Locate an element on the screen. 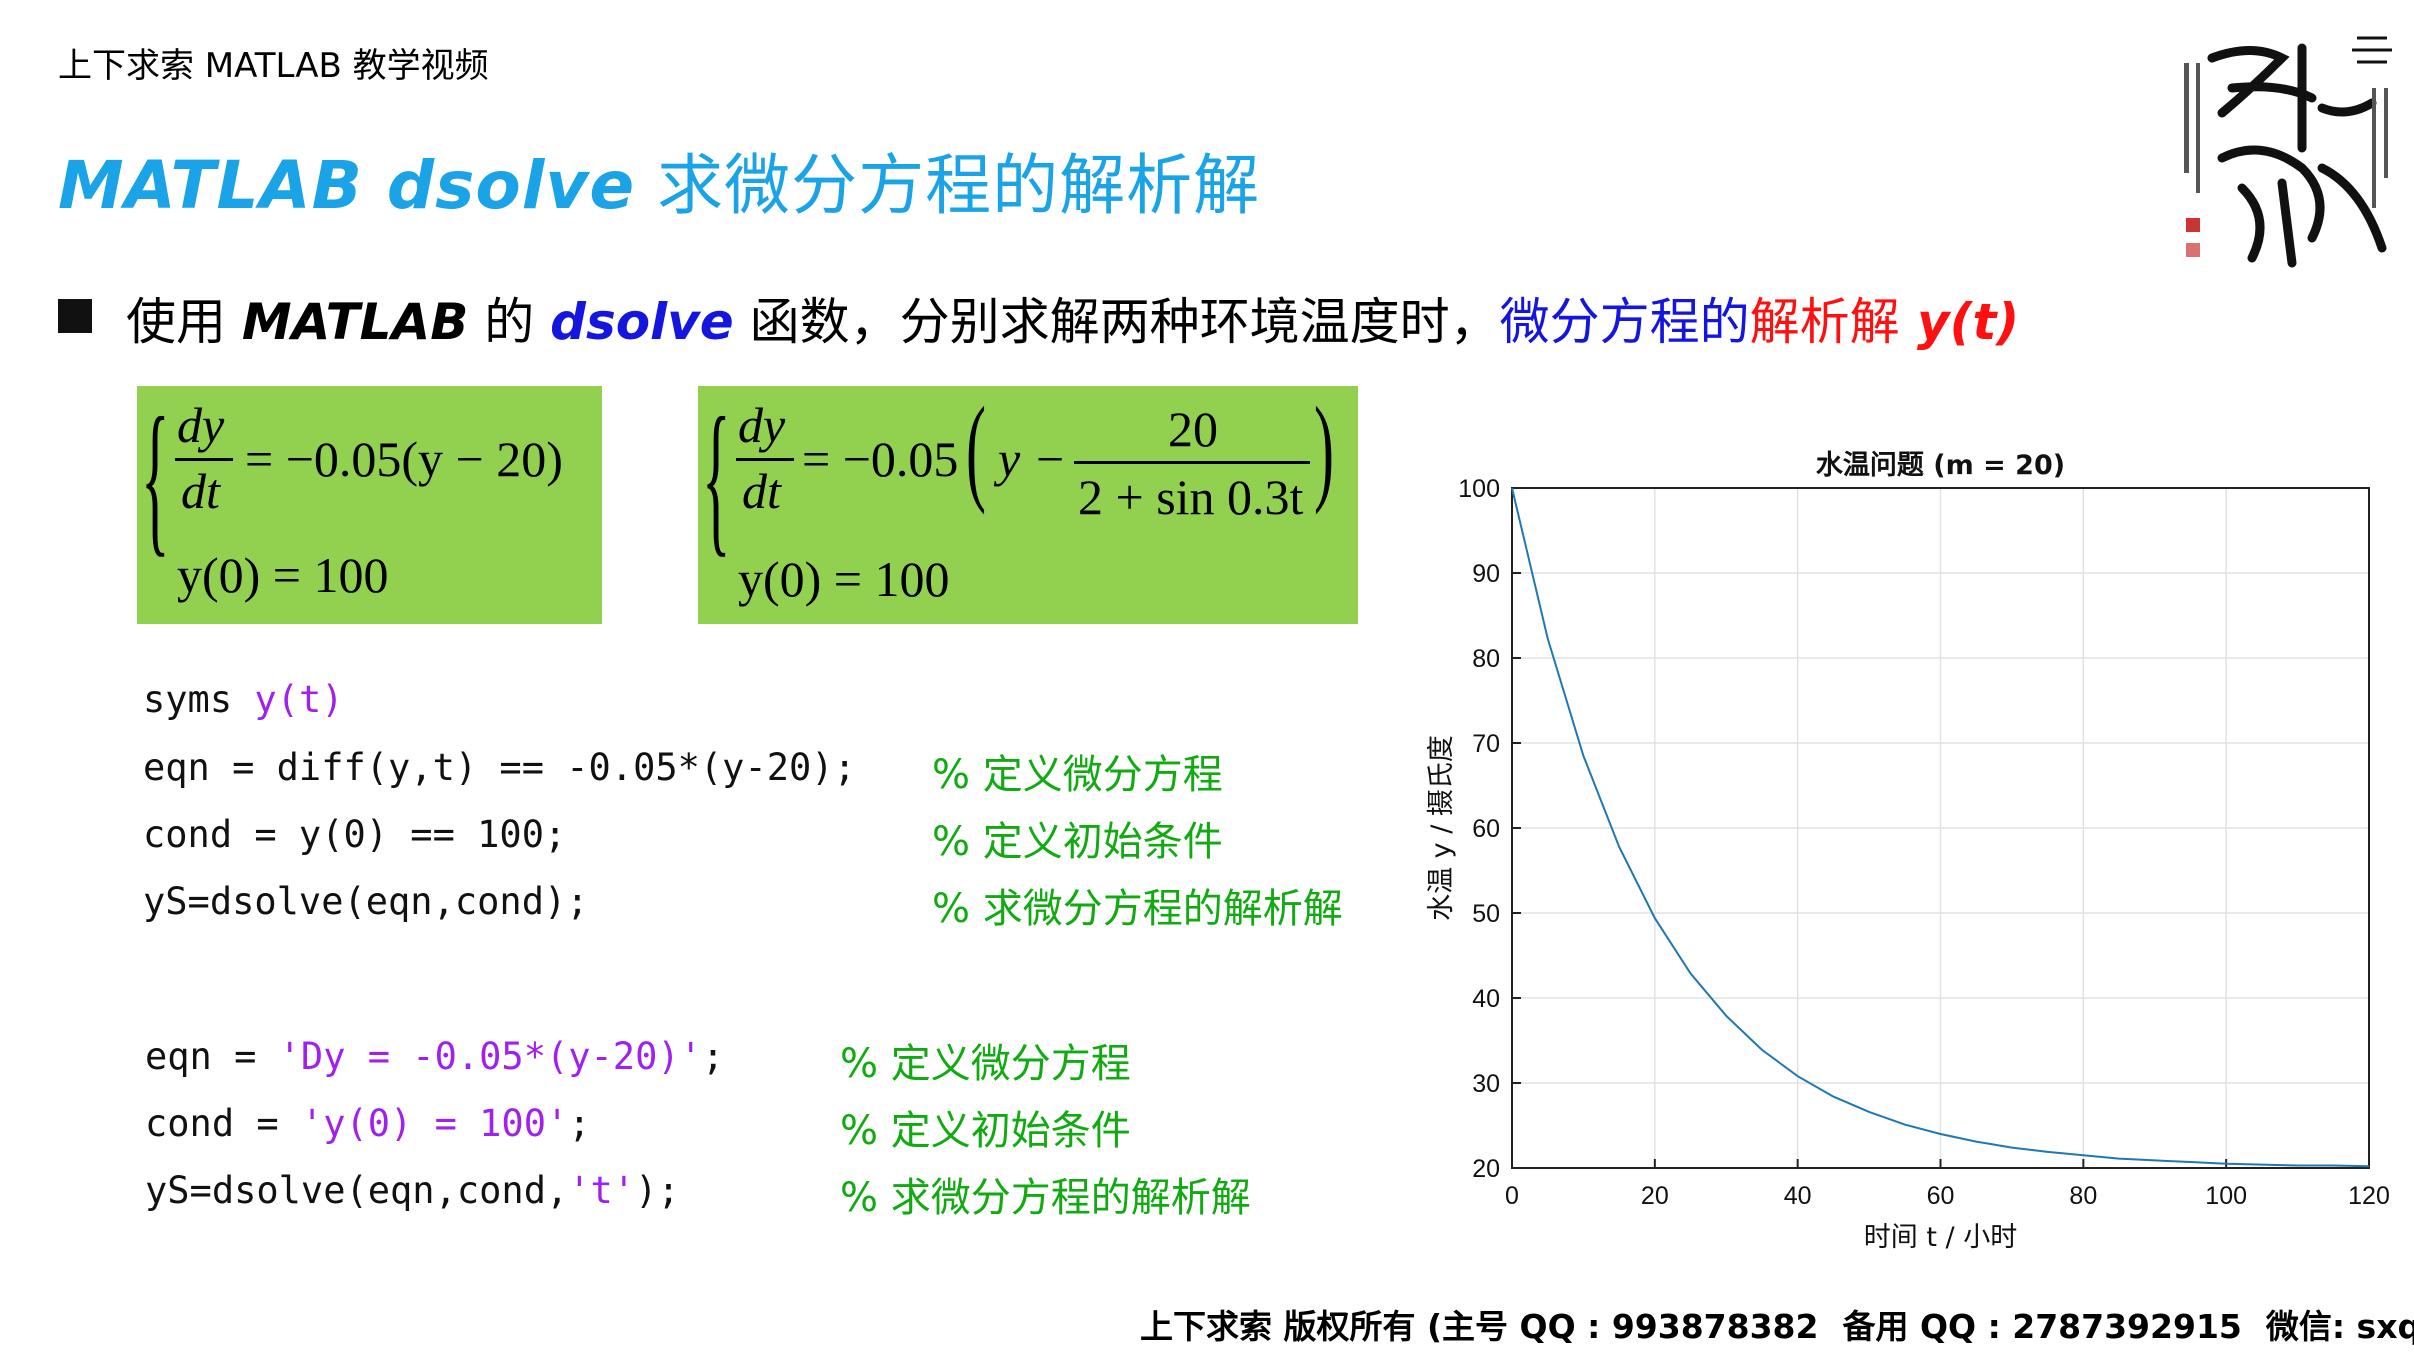 This screenshot has width=2414, height=1365. y-tick-label: 30 is located at coordinates (1486, 1084).